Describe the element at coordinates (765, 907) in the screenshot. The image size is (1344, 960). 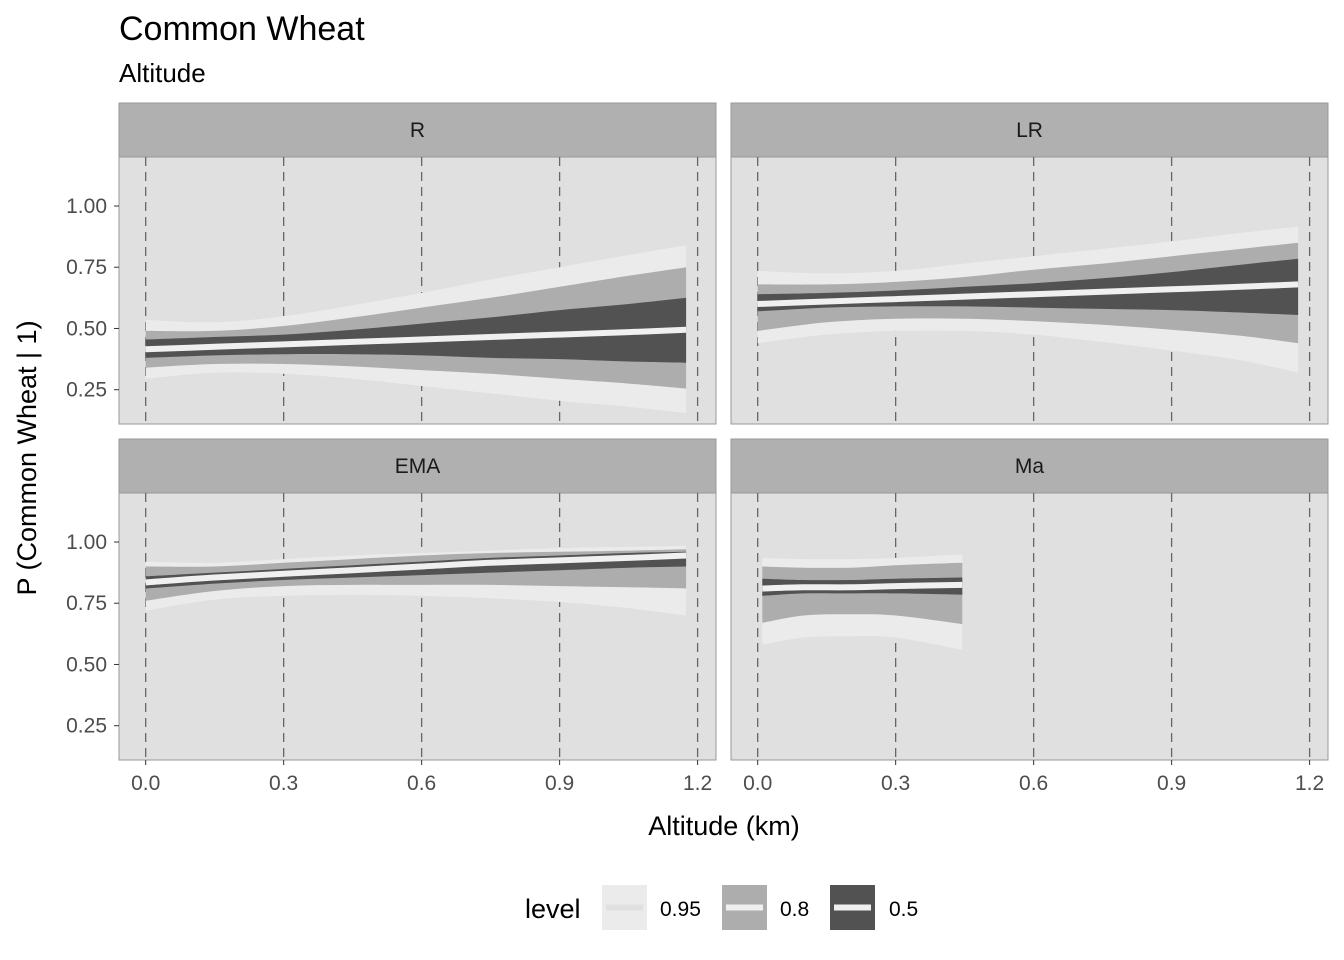
I see `legend-item: 0.8` at that location.